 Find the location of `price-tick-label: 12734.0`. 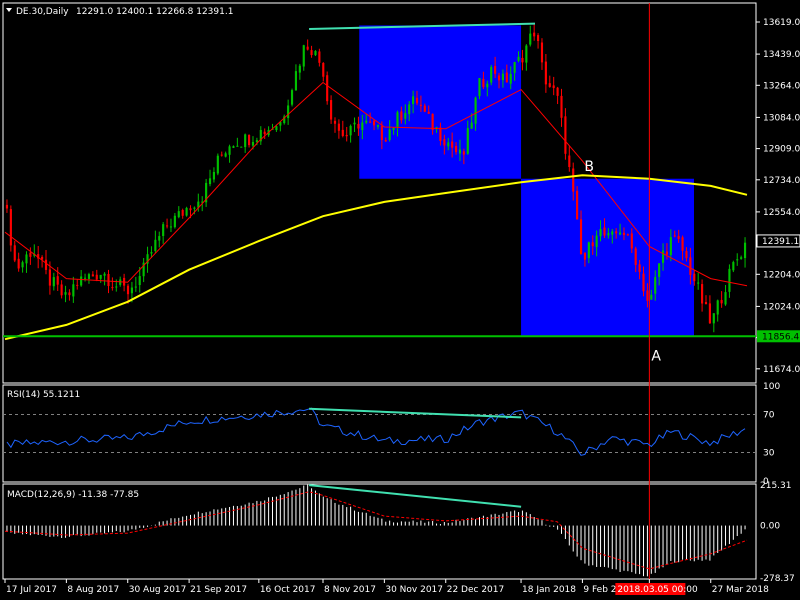

price-tick-label: 12734.0 is located at coordinates (781, 181).